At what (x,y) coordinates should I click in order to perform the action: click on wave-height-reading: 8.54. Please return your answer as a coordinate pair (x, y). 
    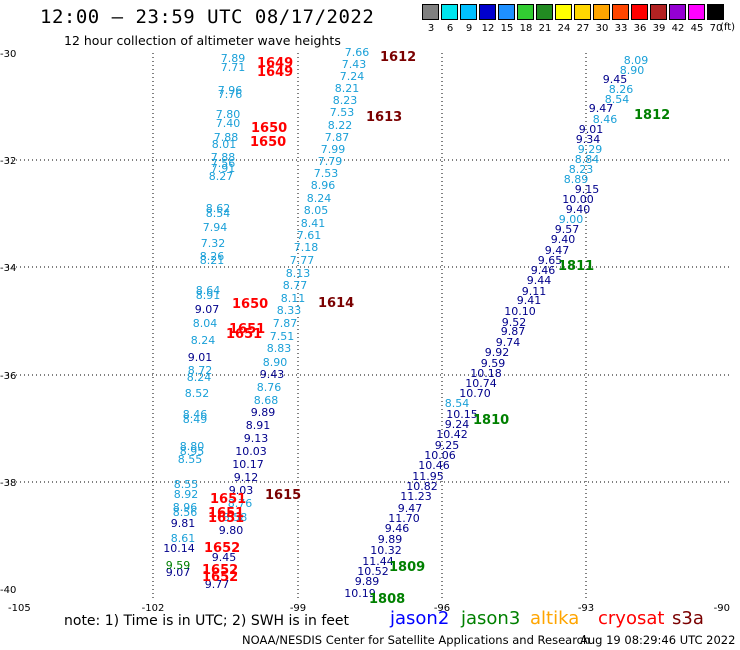
    Looking at the image, I should click on (457, 403).